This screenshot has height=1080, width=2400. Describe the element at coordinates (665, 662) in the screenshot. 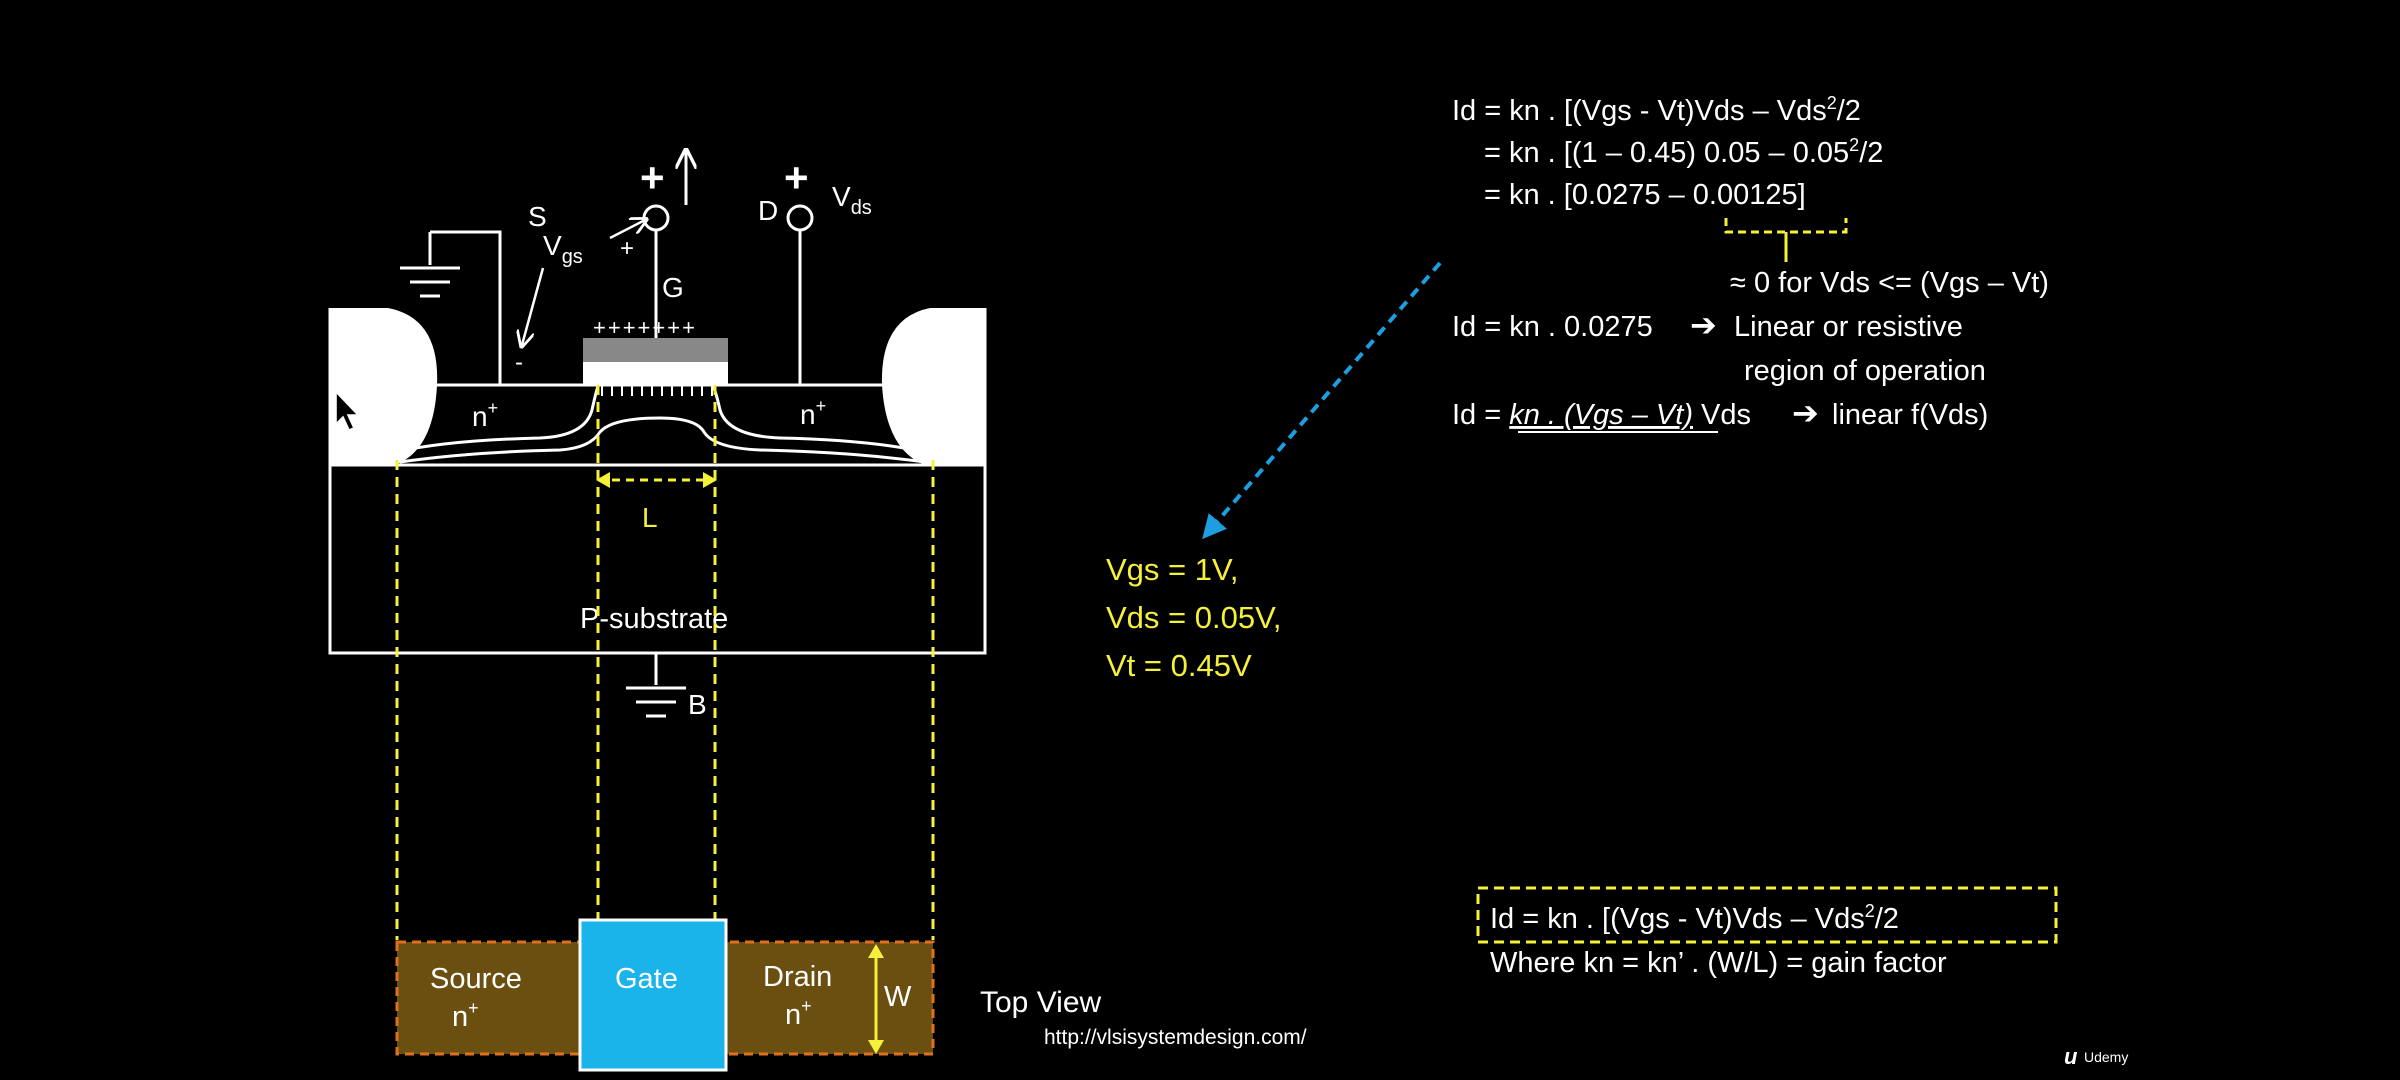

I see `projection-lines` at that location.